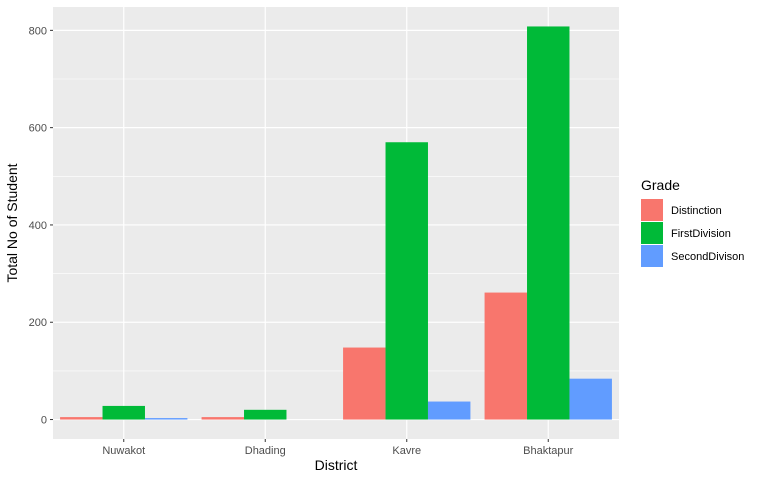 The width and height of the screenshot is (768, 480). I want to click on x-tick-label: Nuwakot, so click(123, 451).